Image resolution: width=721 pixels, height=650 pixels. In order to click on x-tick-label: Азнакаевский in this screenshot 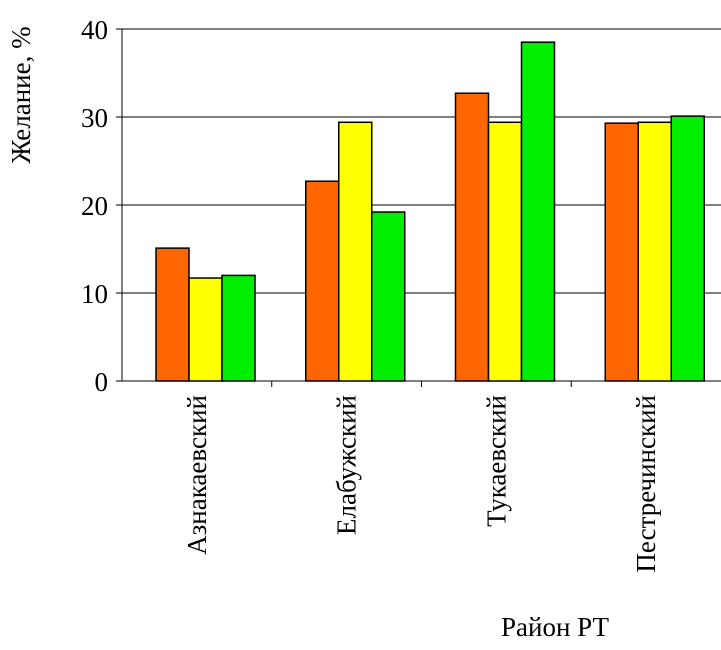, I will do `click(197, 475)`.